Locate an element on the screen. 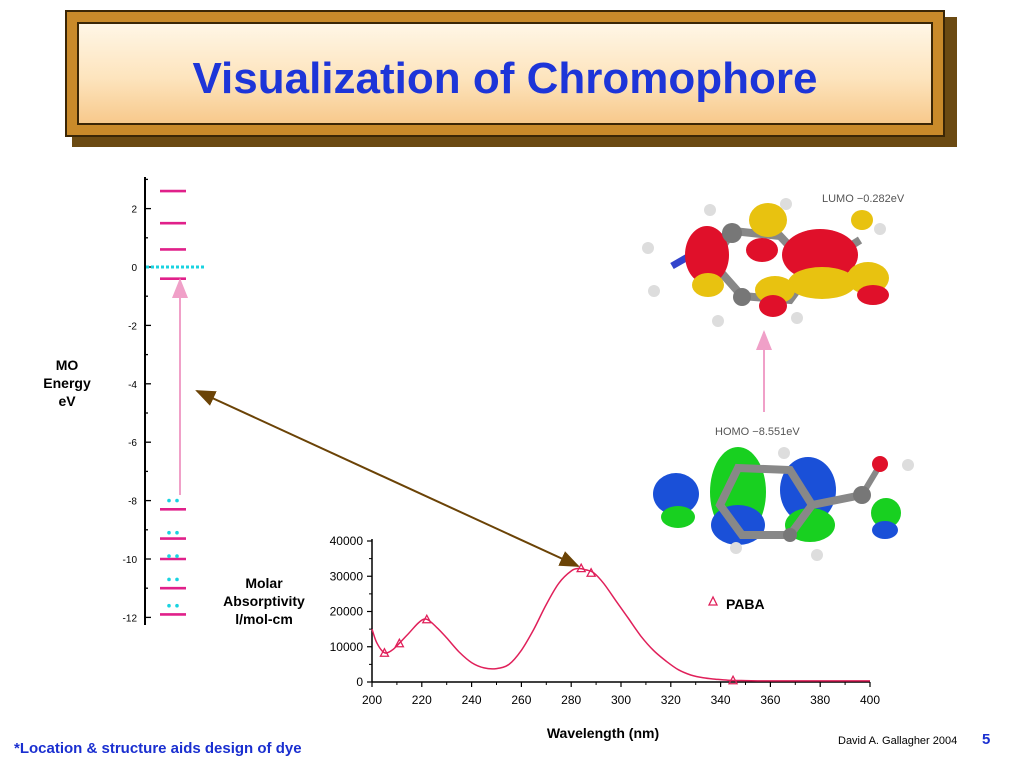 The height and width of the screenshot is (768, 1024). mo-levels is located at coordinates (176, 402).